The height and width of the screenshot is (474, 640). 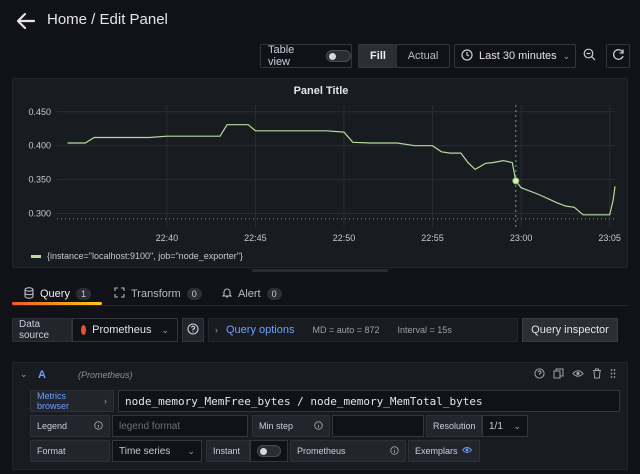 What do you see at coordinates (346, 330) in the screenshot?
I see `max-data-points: MD = auto = 872` at bounding box center [346, 330].